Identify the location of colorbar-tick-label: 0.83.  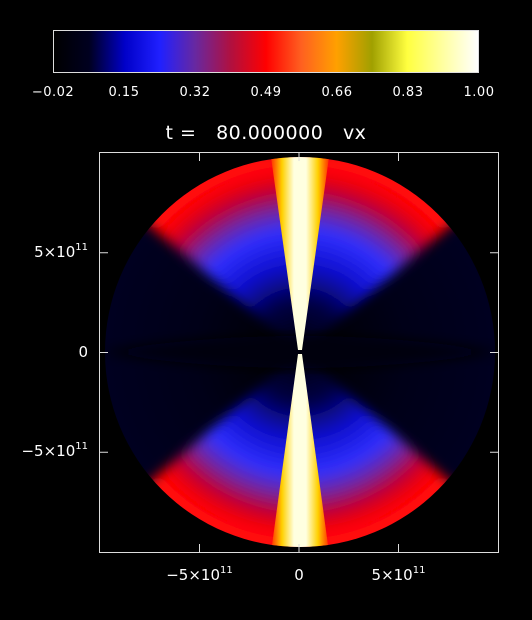
(408, 92).